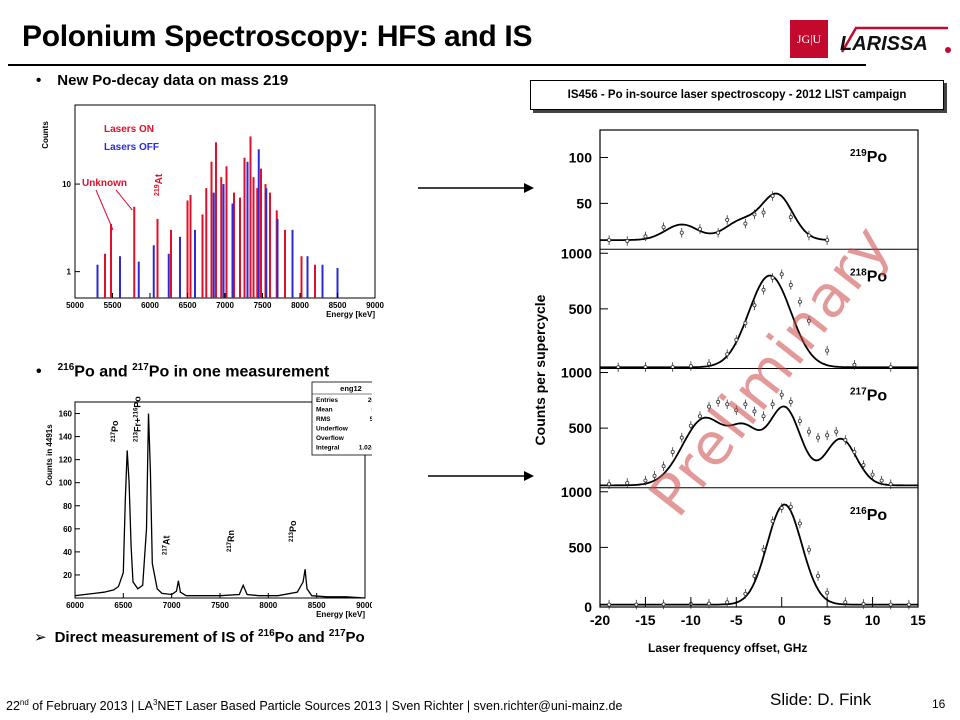 The width and height of the screenshot is (960, 720). I want to click on x-tick-label: 5500, so click(113, 305).